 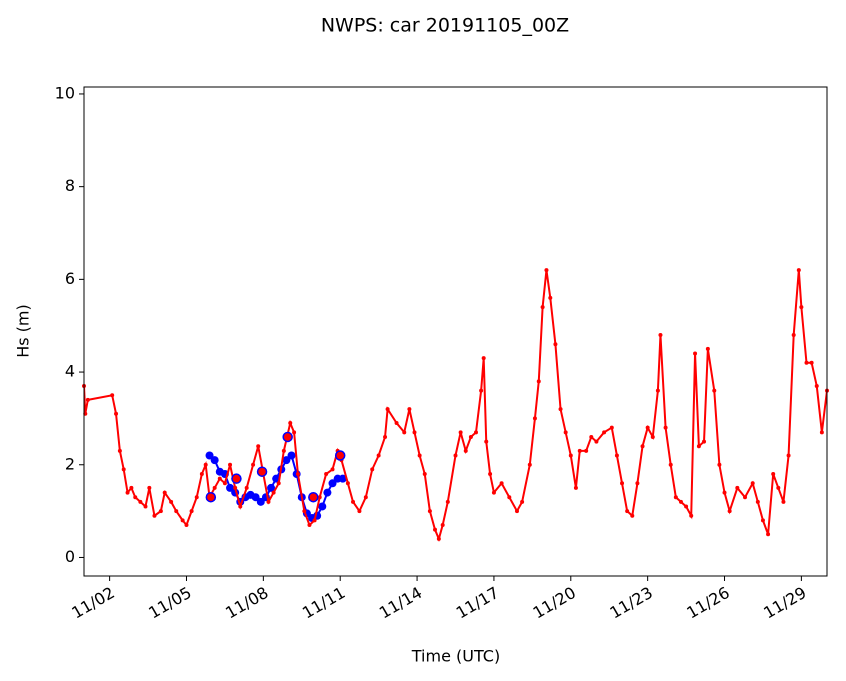 What do you see at coordinates (23, 331) in the screenshot?
I see `y-axis-label: Hs (m)` at bounding box center [23, 331].